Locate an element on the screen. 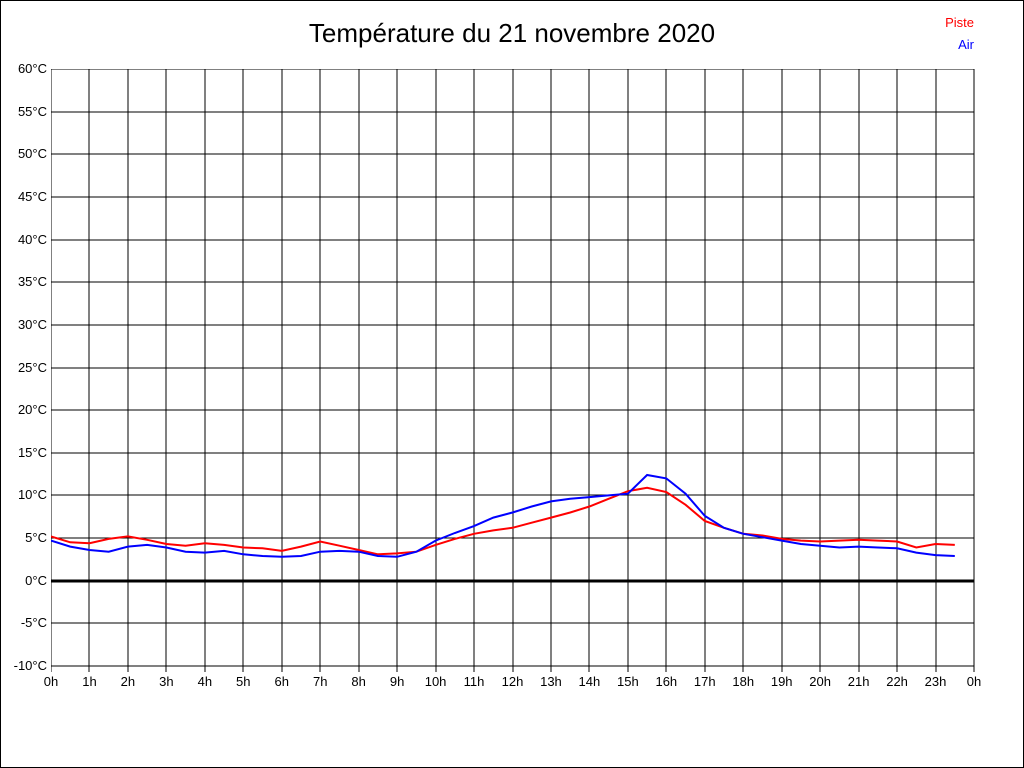 Image resolution: width=1024 pixels, height=768 pixels. x-tick-label: 6h is located at coordinates (281, 681).